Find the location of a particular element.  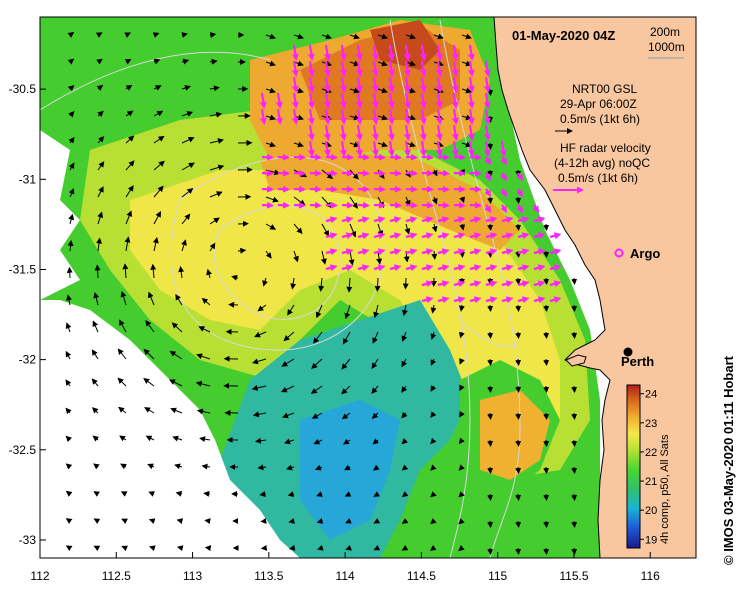

colorbar-tick-label: 22 is located at coordinates (651, 453).